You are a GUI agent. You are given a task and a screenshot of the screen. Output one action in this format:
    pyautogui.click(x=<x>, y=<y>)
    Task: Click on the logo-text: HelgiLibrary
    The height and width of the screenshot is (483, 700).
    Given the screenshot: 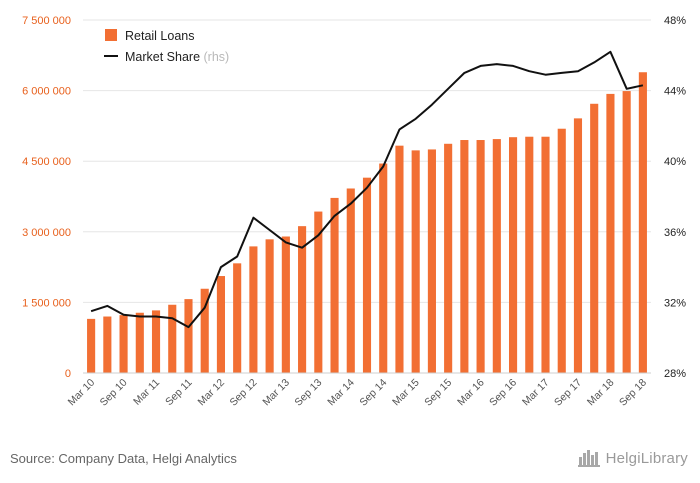 What is the action you would take?
    pyautogui.click(x=646, y=458)
    